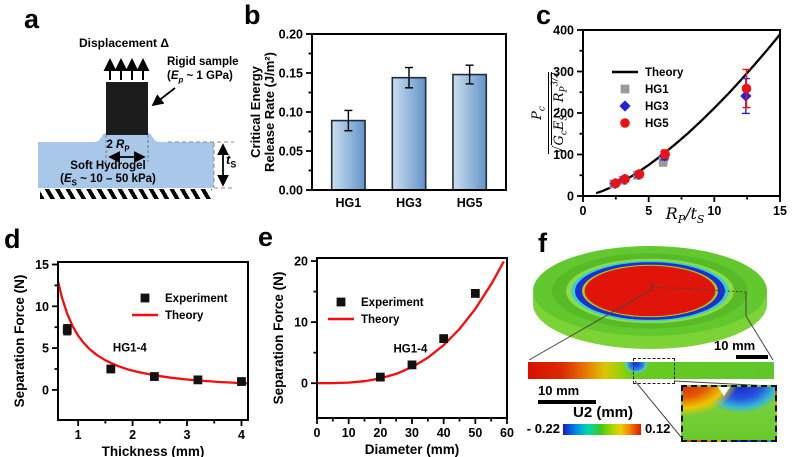 This screenshot has width=798, height=457. Describe the element at coordinates (291, 113) in the screenshot. I see `svg-text: 0.10` at that location.